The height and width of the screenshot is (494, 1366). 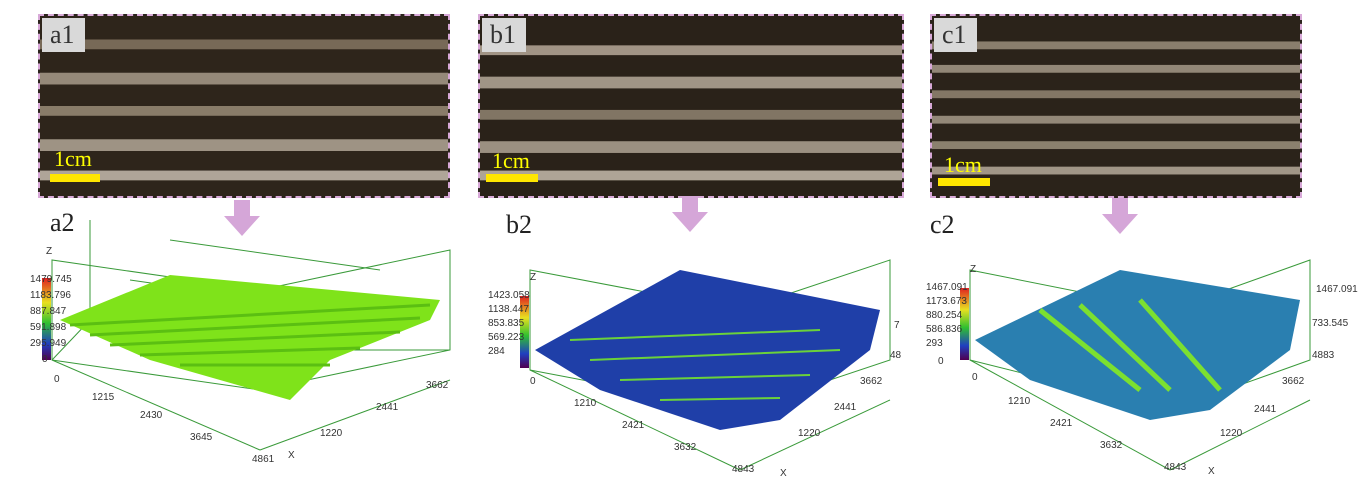 What do you see at coordinates (955, 35) in the screenshot?
I see `photo-label: c1` at bounding box center [955, 35].